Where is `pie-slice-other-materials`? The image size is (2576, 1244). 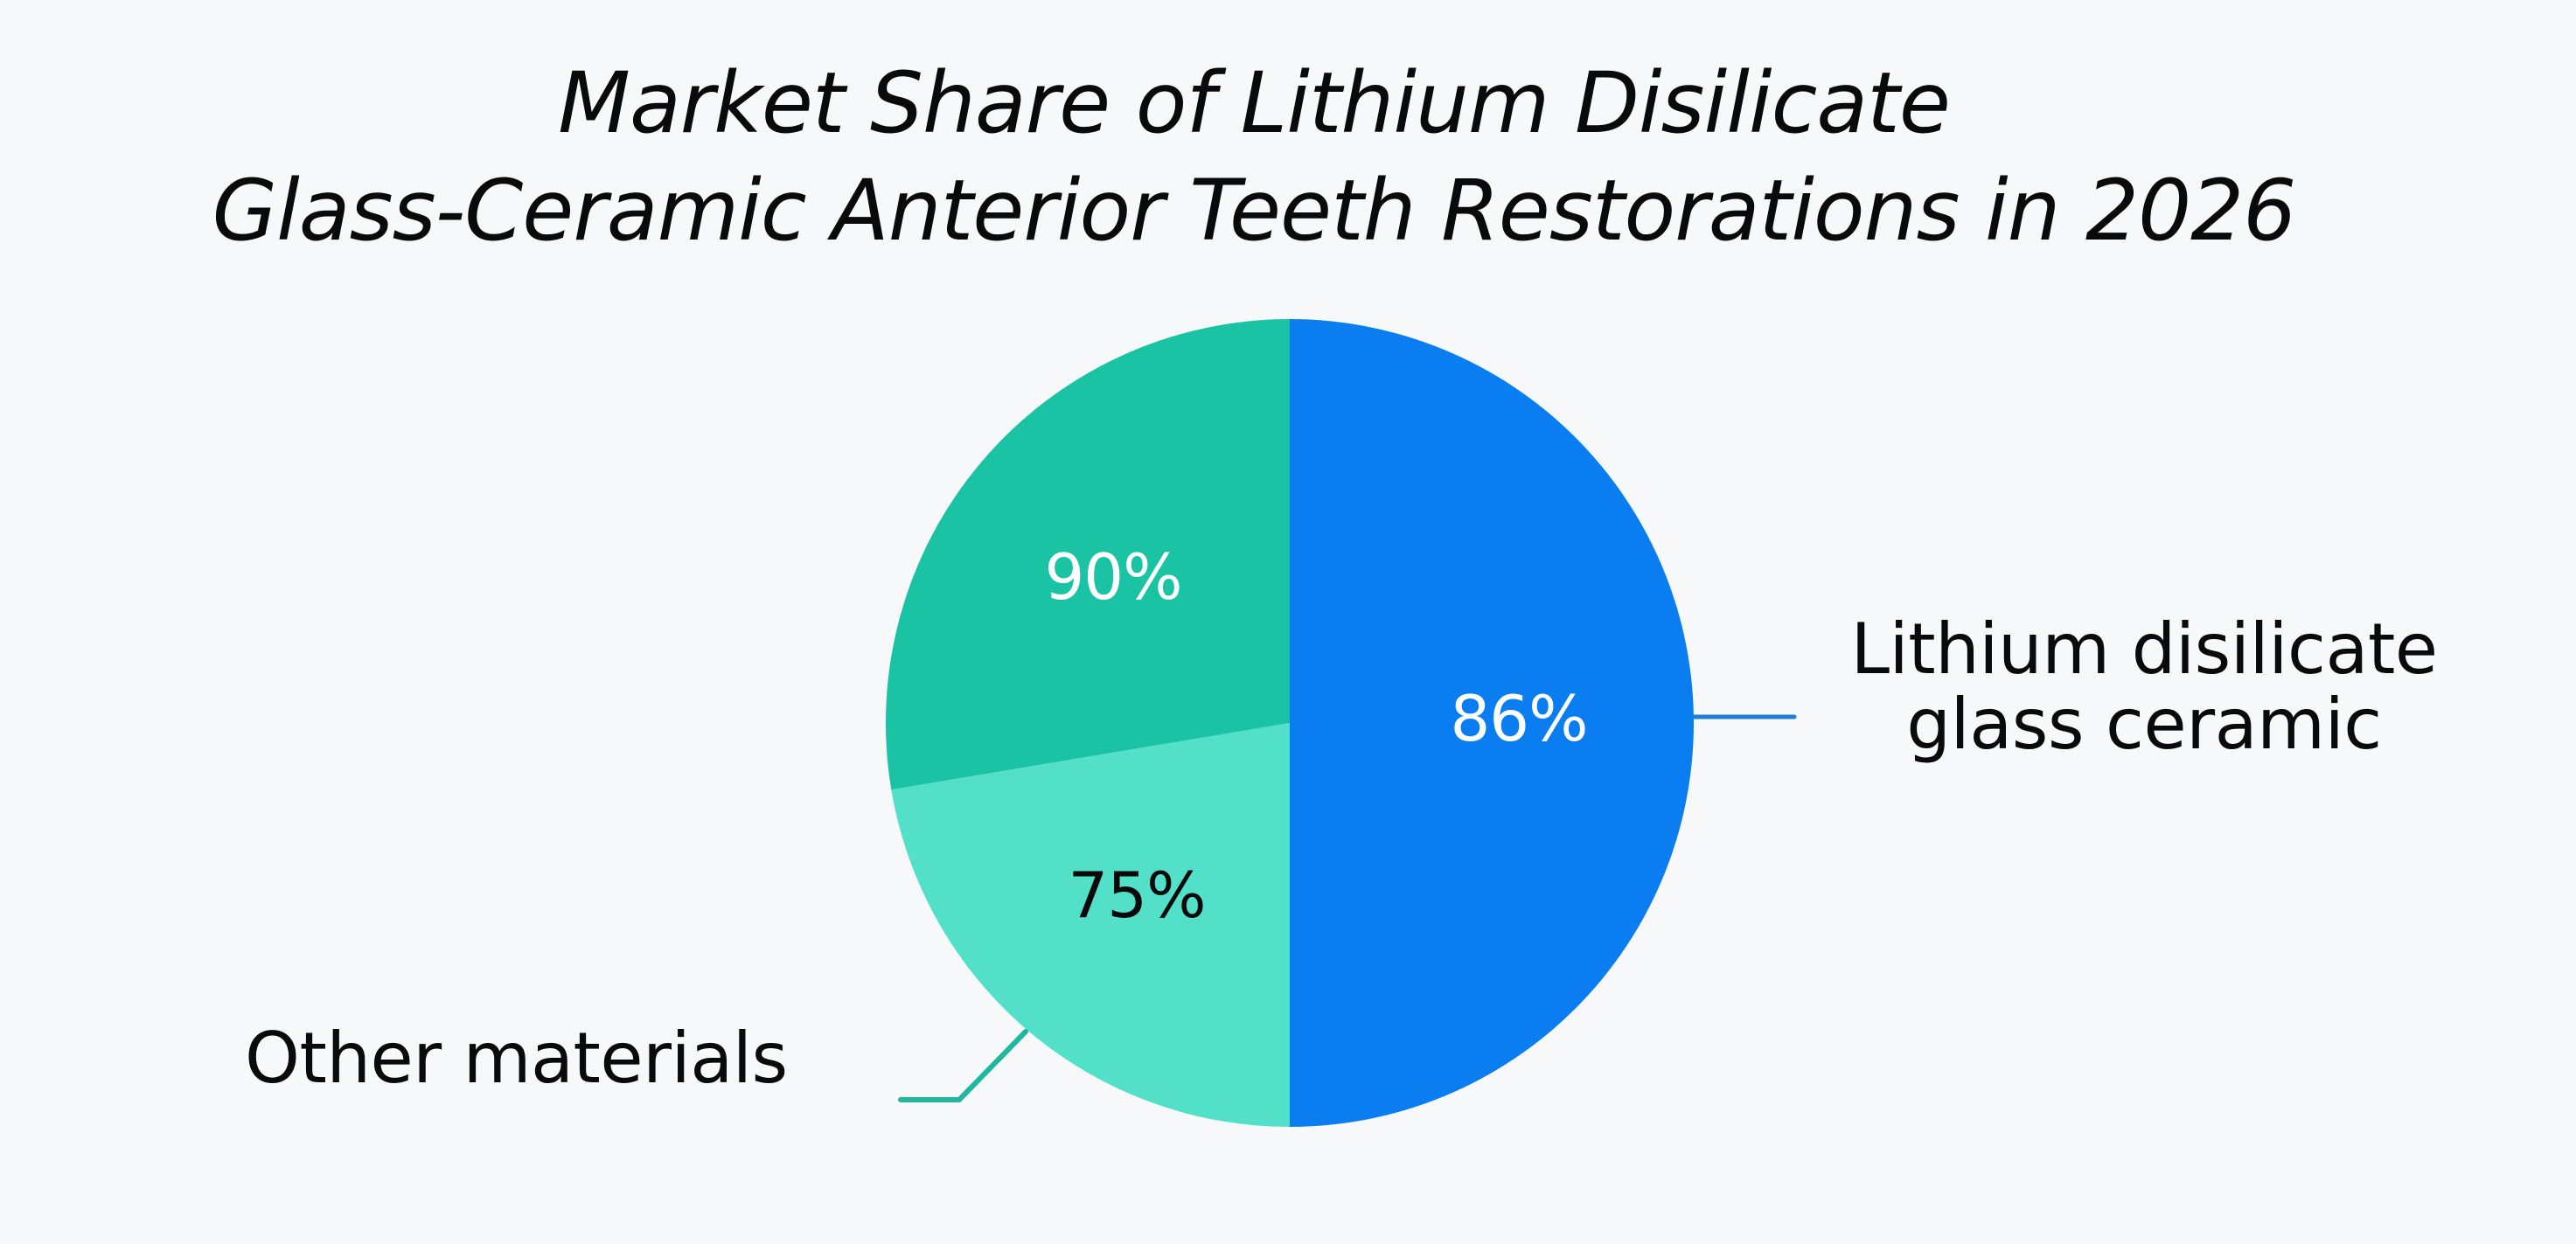 pie-slice-other-materials is located at coordinates (1090, 925).